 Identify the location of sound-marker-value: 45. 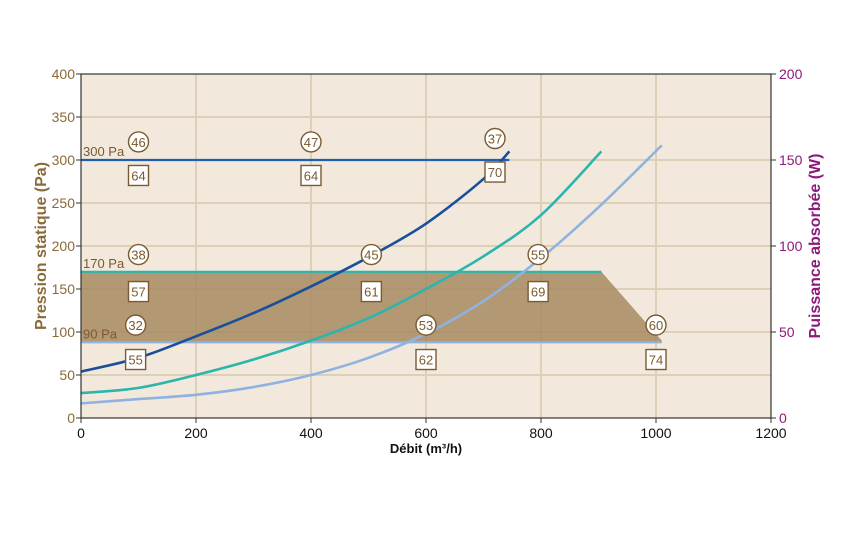
(371, 255).